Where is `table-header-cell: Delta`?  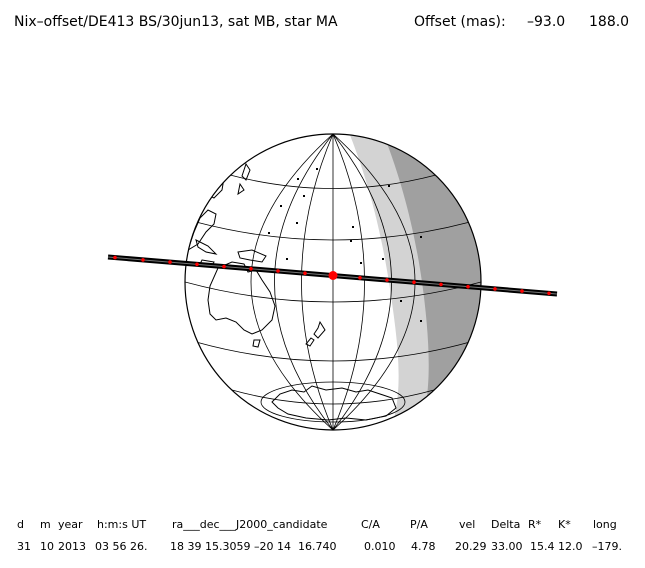 table-header-cell: Delta is located at coordinates (506, 524).